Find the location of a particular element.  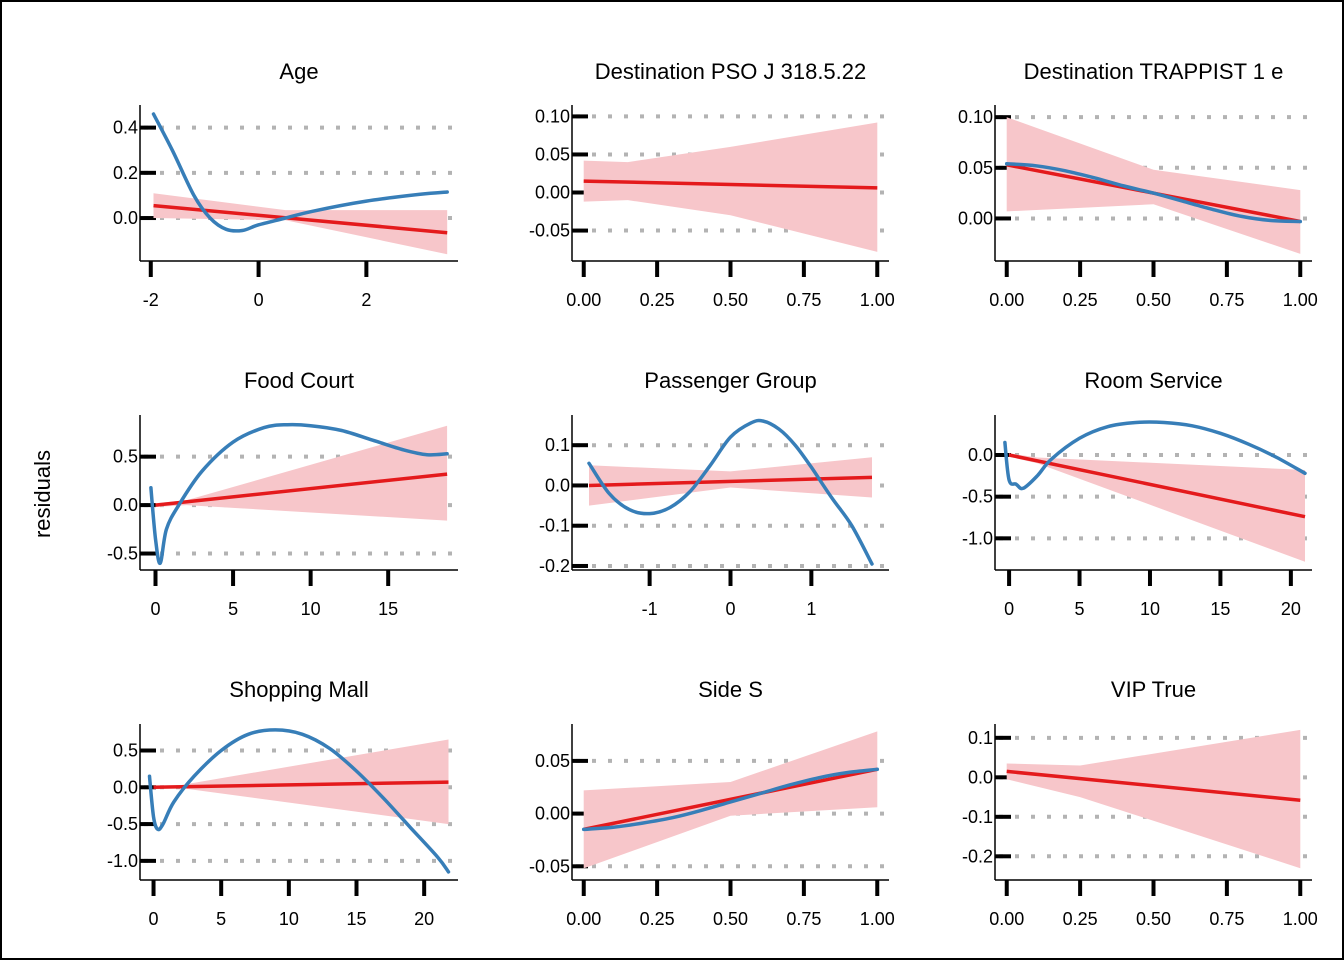

x-tick-label: -2 is located at coordinates (151, 300).